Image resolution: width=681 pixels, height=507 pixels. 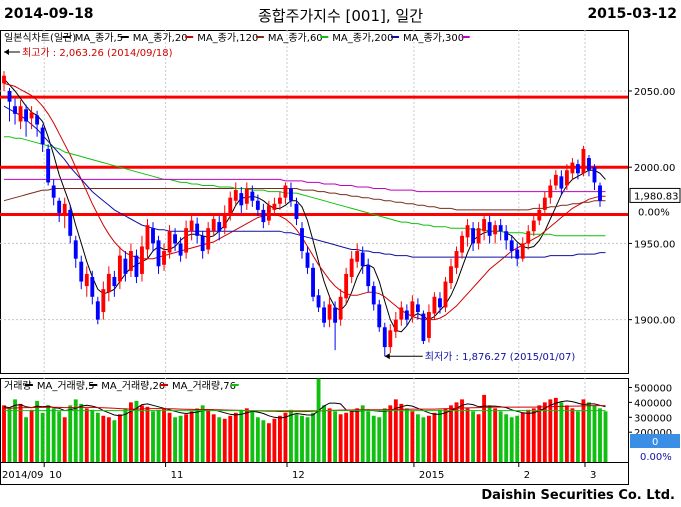 I want to click on volume-tick-label: 200000, so click(x=653, y=433).